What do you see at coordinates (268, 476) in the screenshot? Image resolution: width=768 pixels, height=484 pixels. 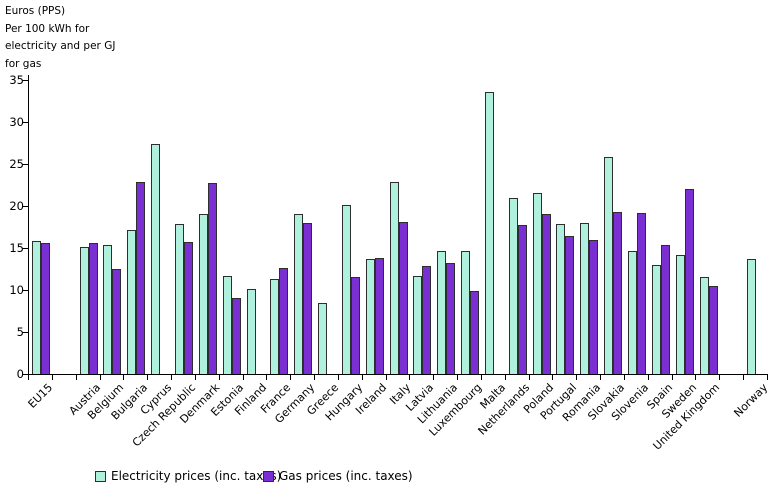 I see `gas-legend-swatch-icon` at bounding box center [268, 476].